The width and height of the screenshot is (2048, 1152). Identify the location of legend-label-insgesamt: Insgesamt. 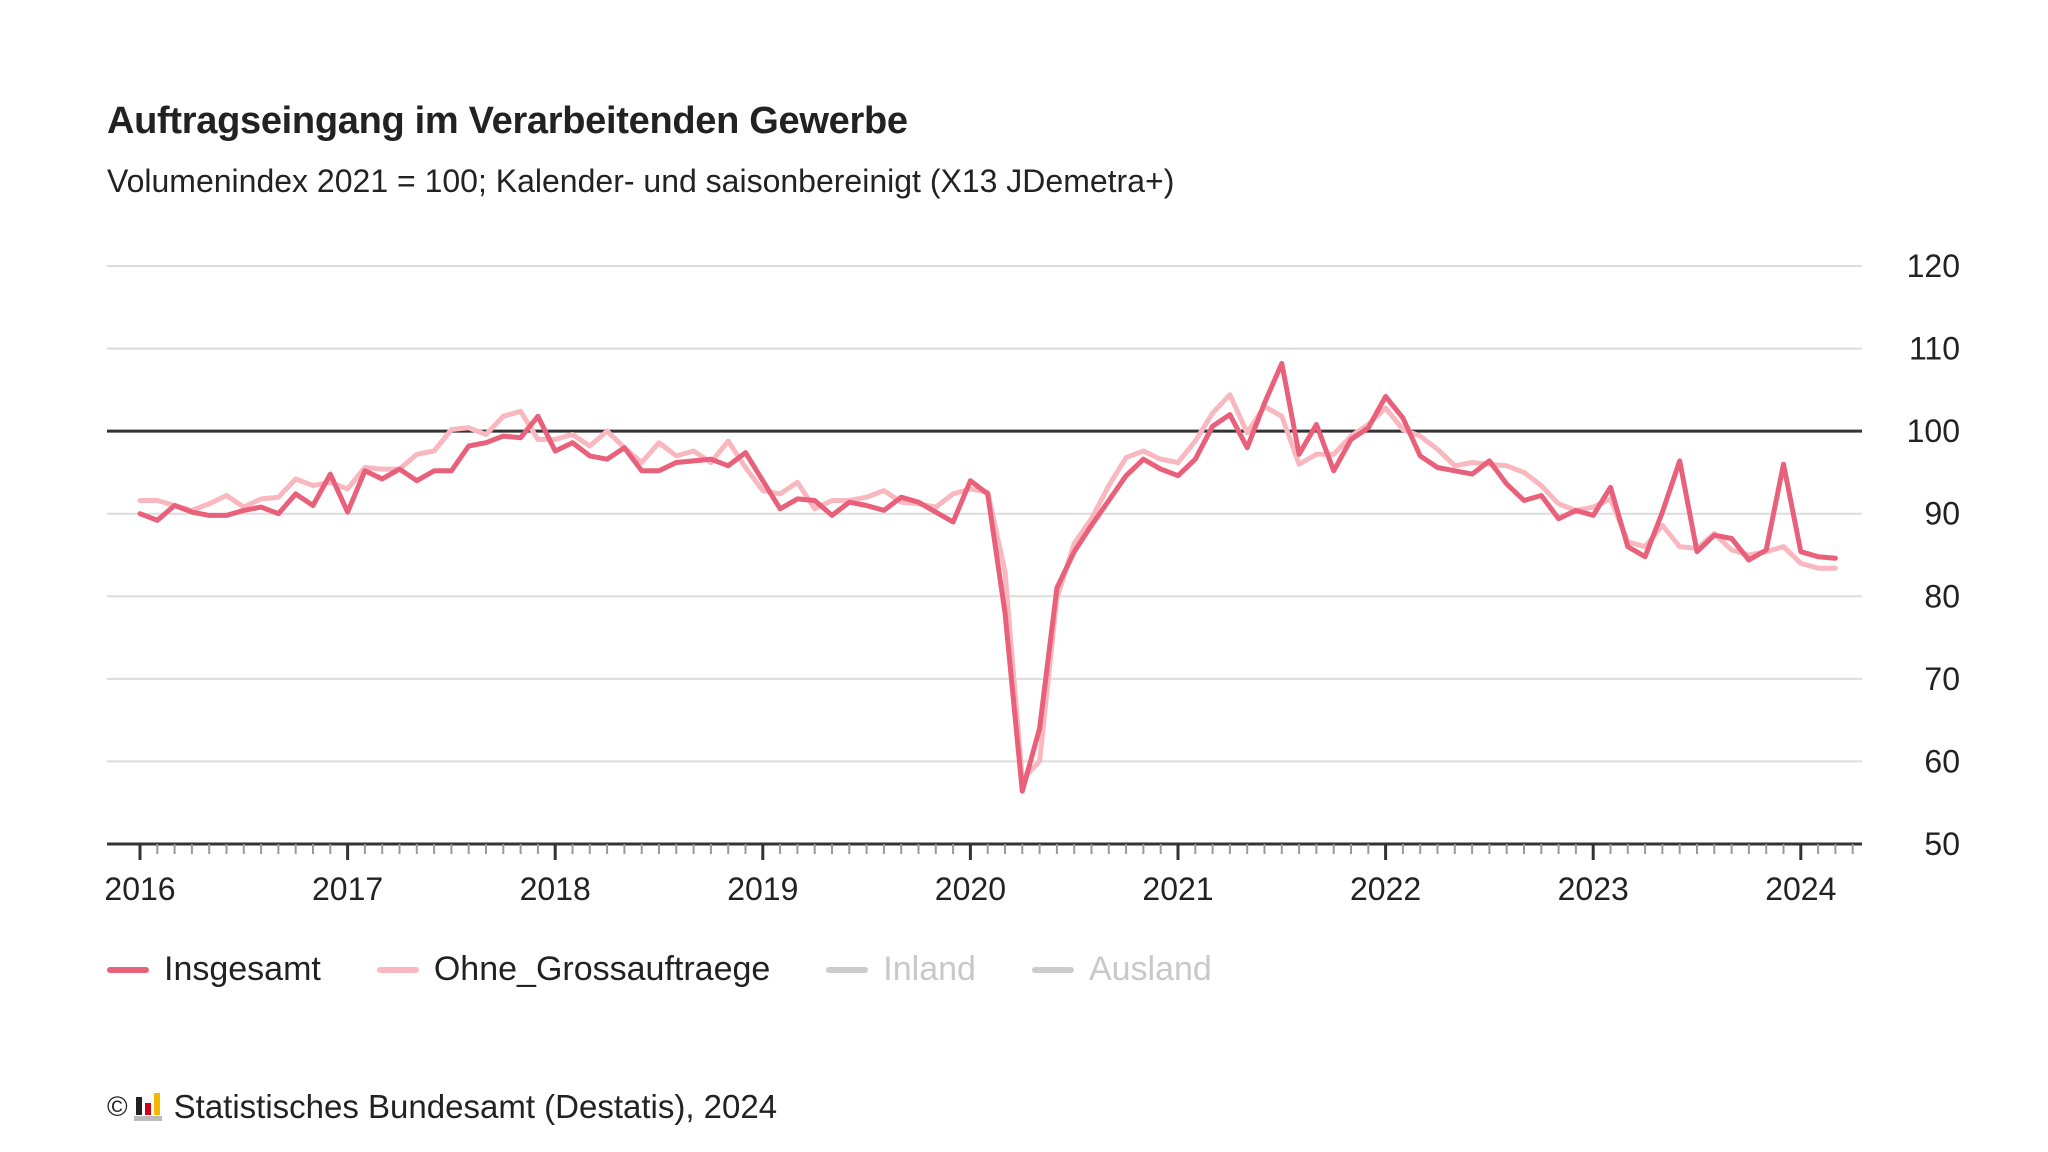
(242, 969).